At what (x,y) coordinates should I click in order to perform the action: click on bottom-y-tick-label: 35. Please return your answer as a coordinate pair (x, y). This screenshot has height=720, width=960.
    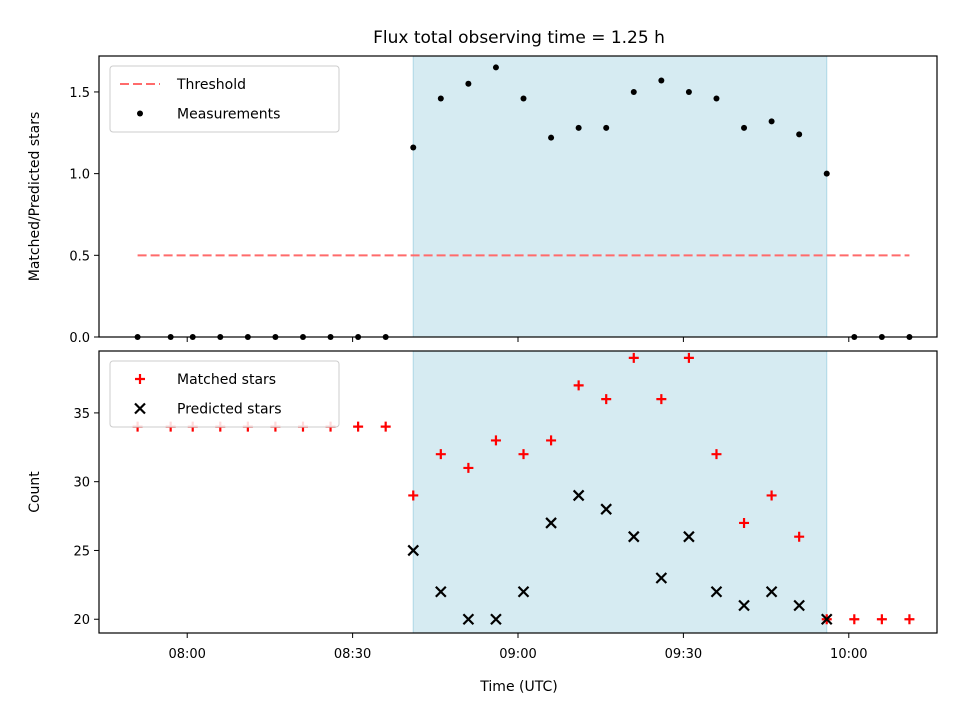
    Looking at the image, I should click on (81, 414).